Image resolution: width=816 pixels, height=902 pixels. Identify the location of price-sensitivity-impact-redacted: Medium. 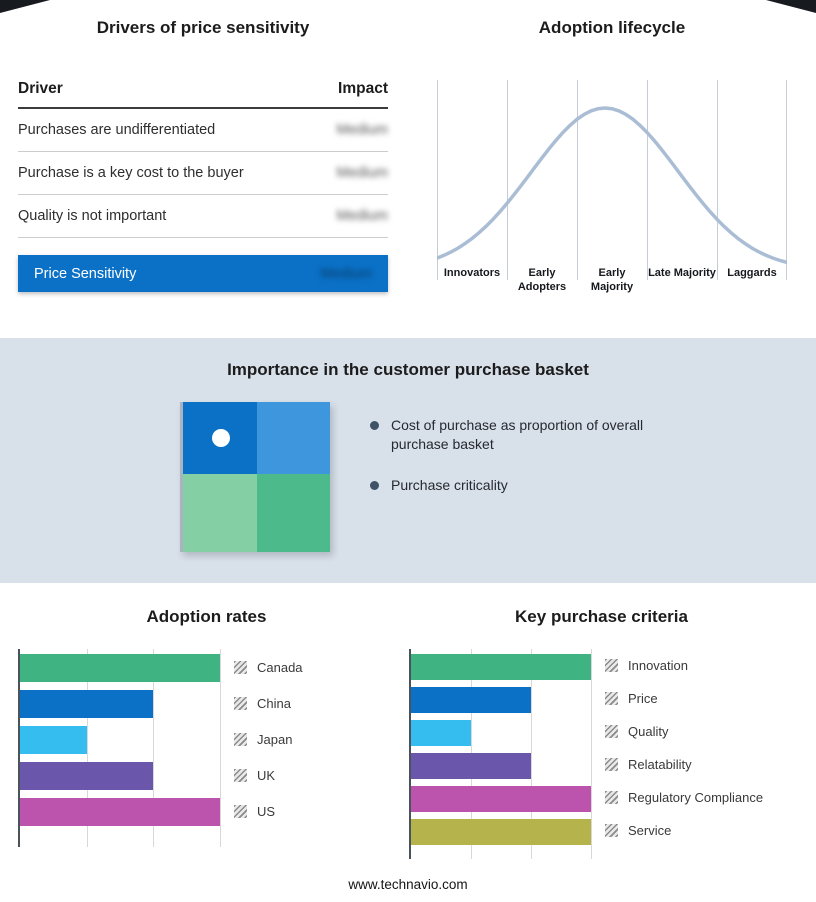
(346, 273).